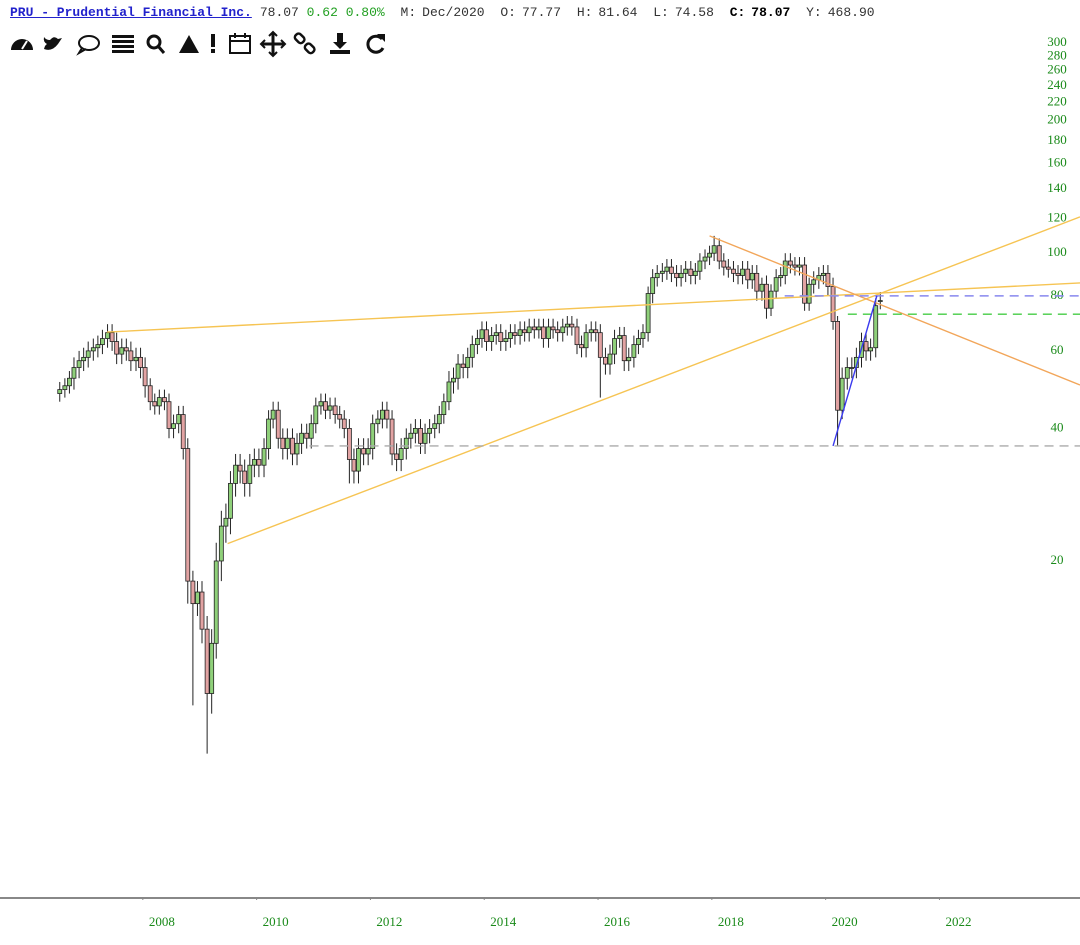 This screenshot has height=945, width=1080. What do you see at coordinates (189, 44) in the screenshot?
I see `triangle-icon` at bounding box center [189, 44].